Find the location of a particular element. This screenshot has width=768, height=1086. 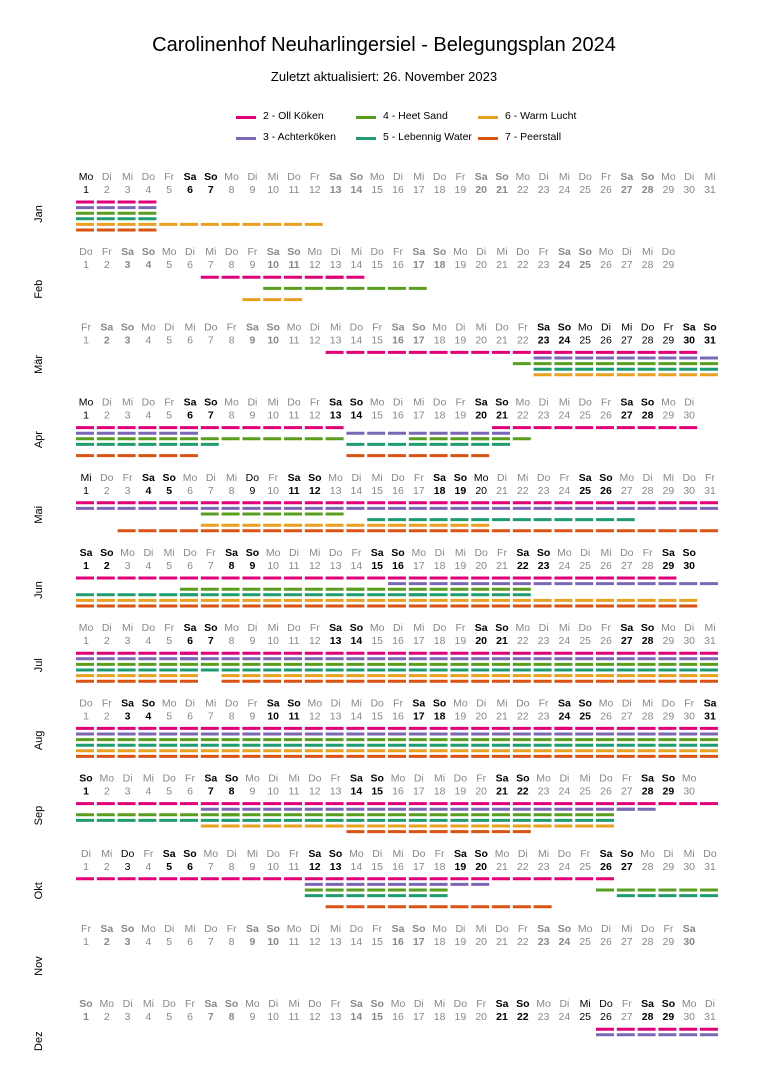

day-number: 6 is located at coordinates (190, 942).